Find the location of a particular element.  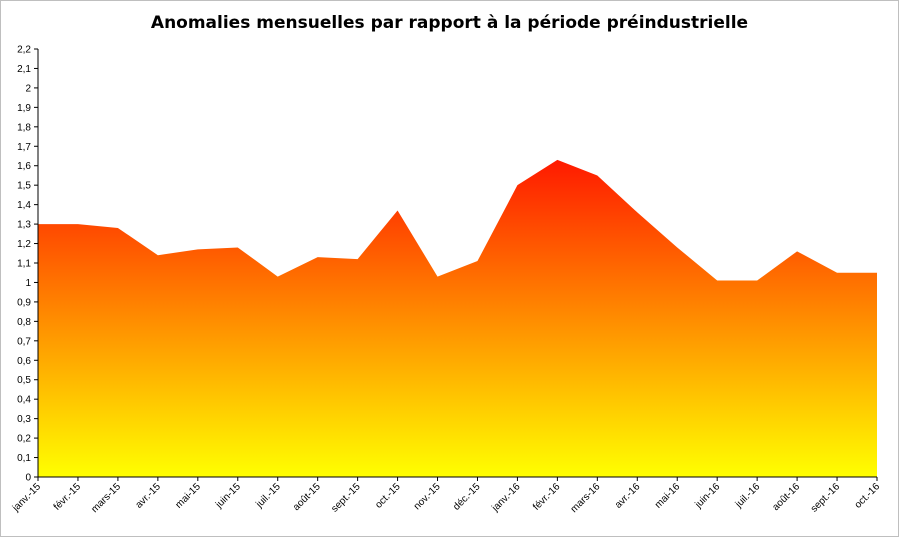

y-tick-label: 0,8 is located at coordinates (24, 322).